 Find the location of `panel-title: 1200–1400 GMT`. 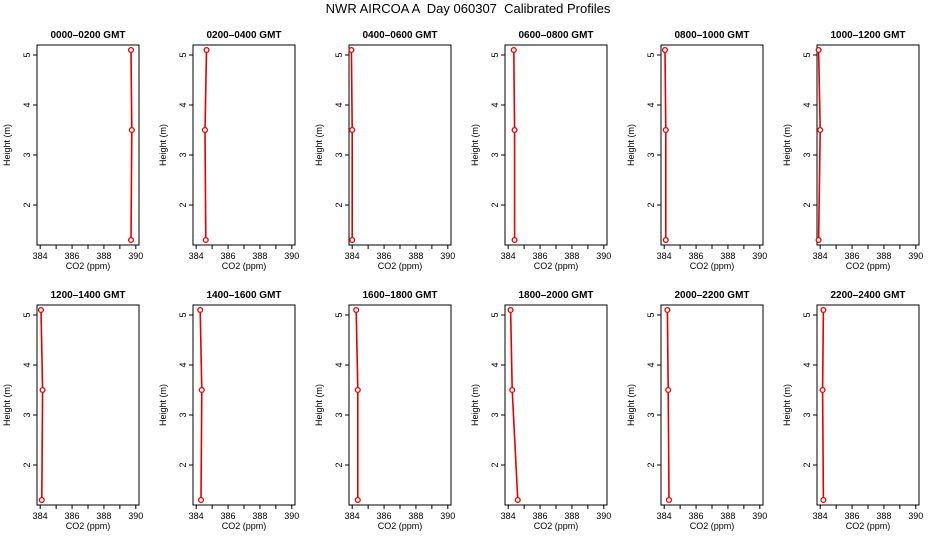

panel-title: 1200–1400 GMT is located at coordinates (87, 295).